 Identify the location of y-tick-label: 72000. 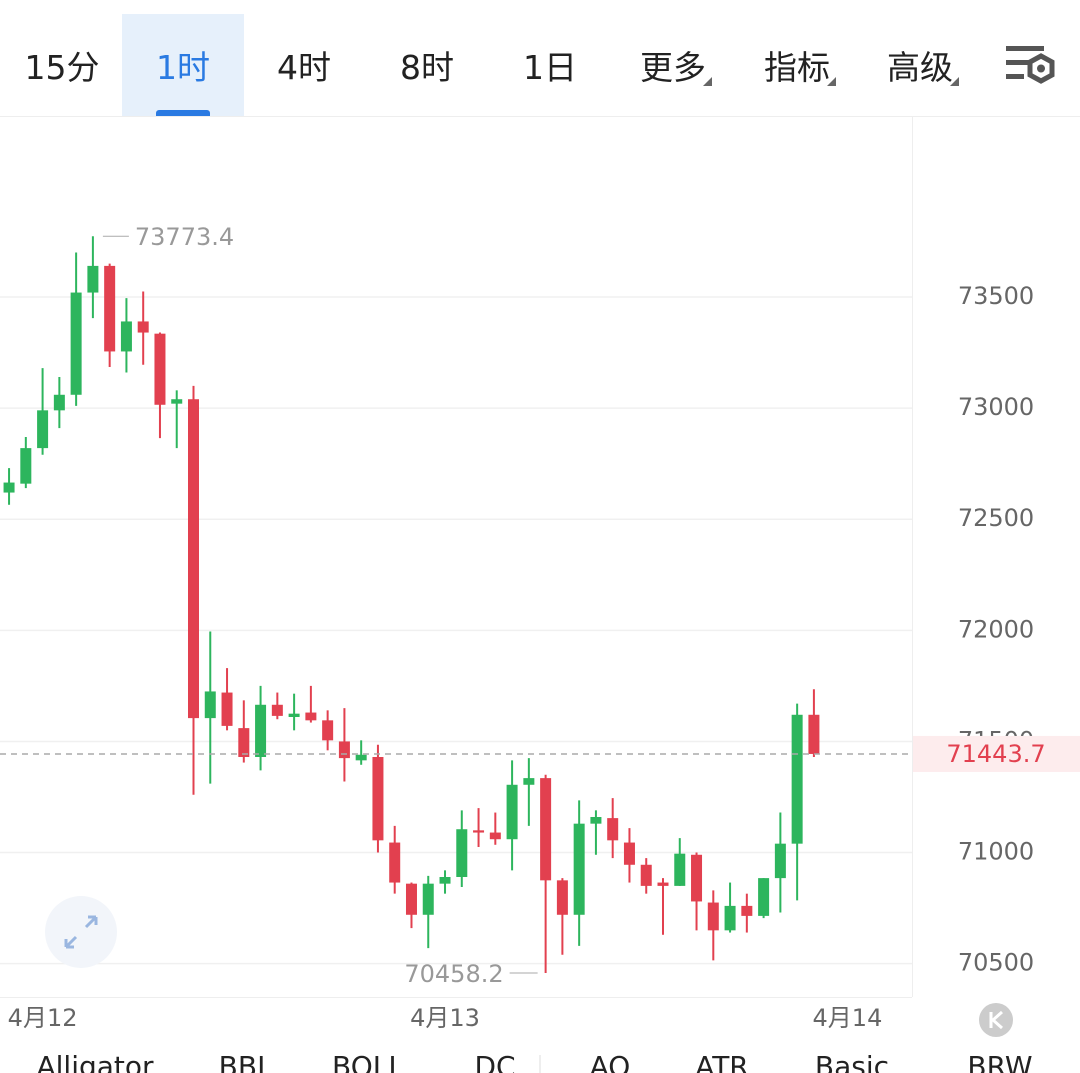
(996, 629).